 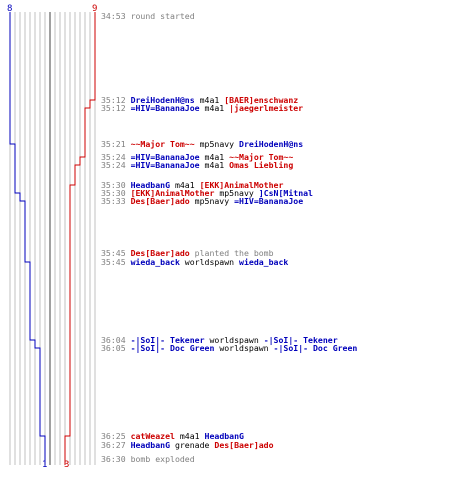 What do you see at coordinates (162, 144) in the screenshot?
I see `log-killer: ~~Major Tom~~` at bounding box center [162, 144].